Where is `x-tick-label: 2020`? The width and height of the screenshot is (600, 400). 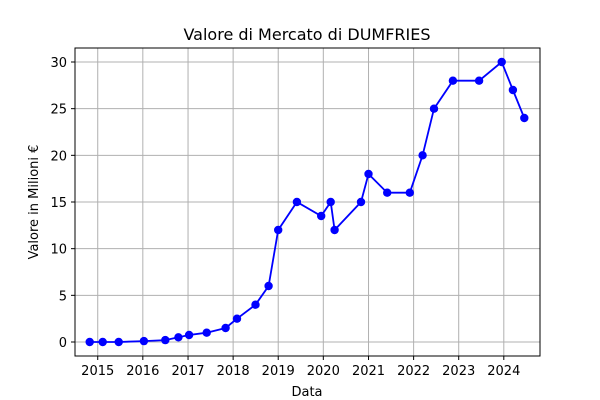 x-tick-label: 2020 is located at coordinates (323, 371).